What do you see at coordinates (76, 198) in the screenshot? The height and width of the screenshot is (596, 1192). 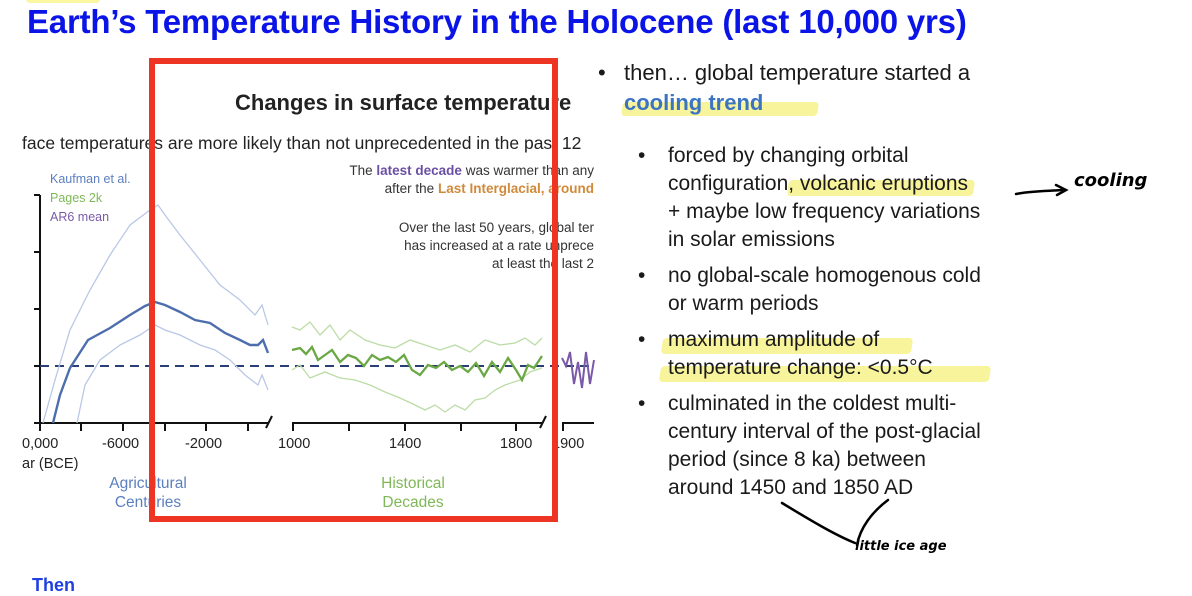 I see `legend-pages2k: Pages 2k` at bounding box center [76, 198].